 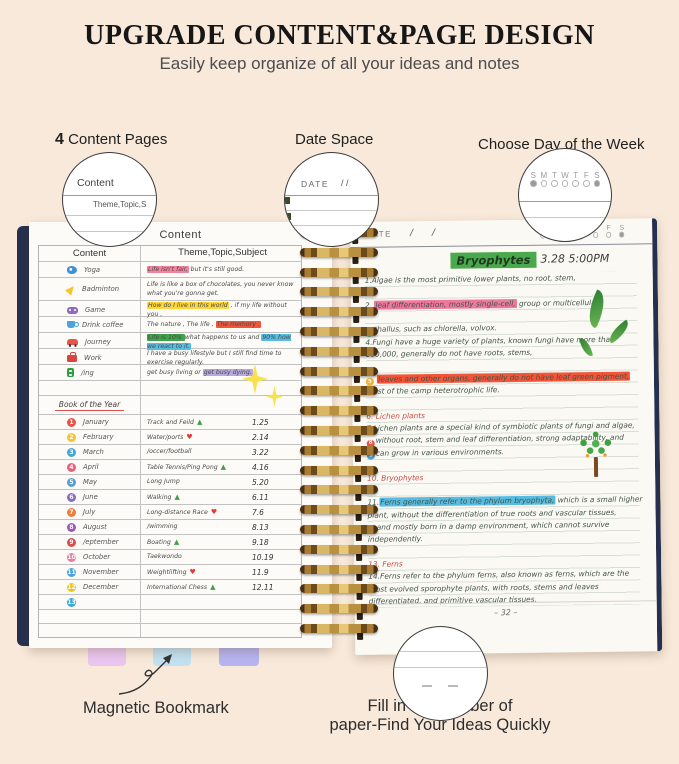 I want to click on theme-text: Walking, so click(x=159, y=497).